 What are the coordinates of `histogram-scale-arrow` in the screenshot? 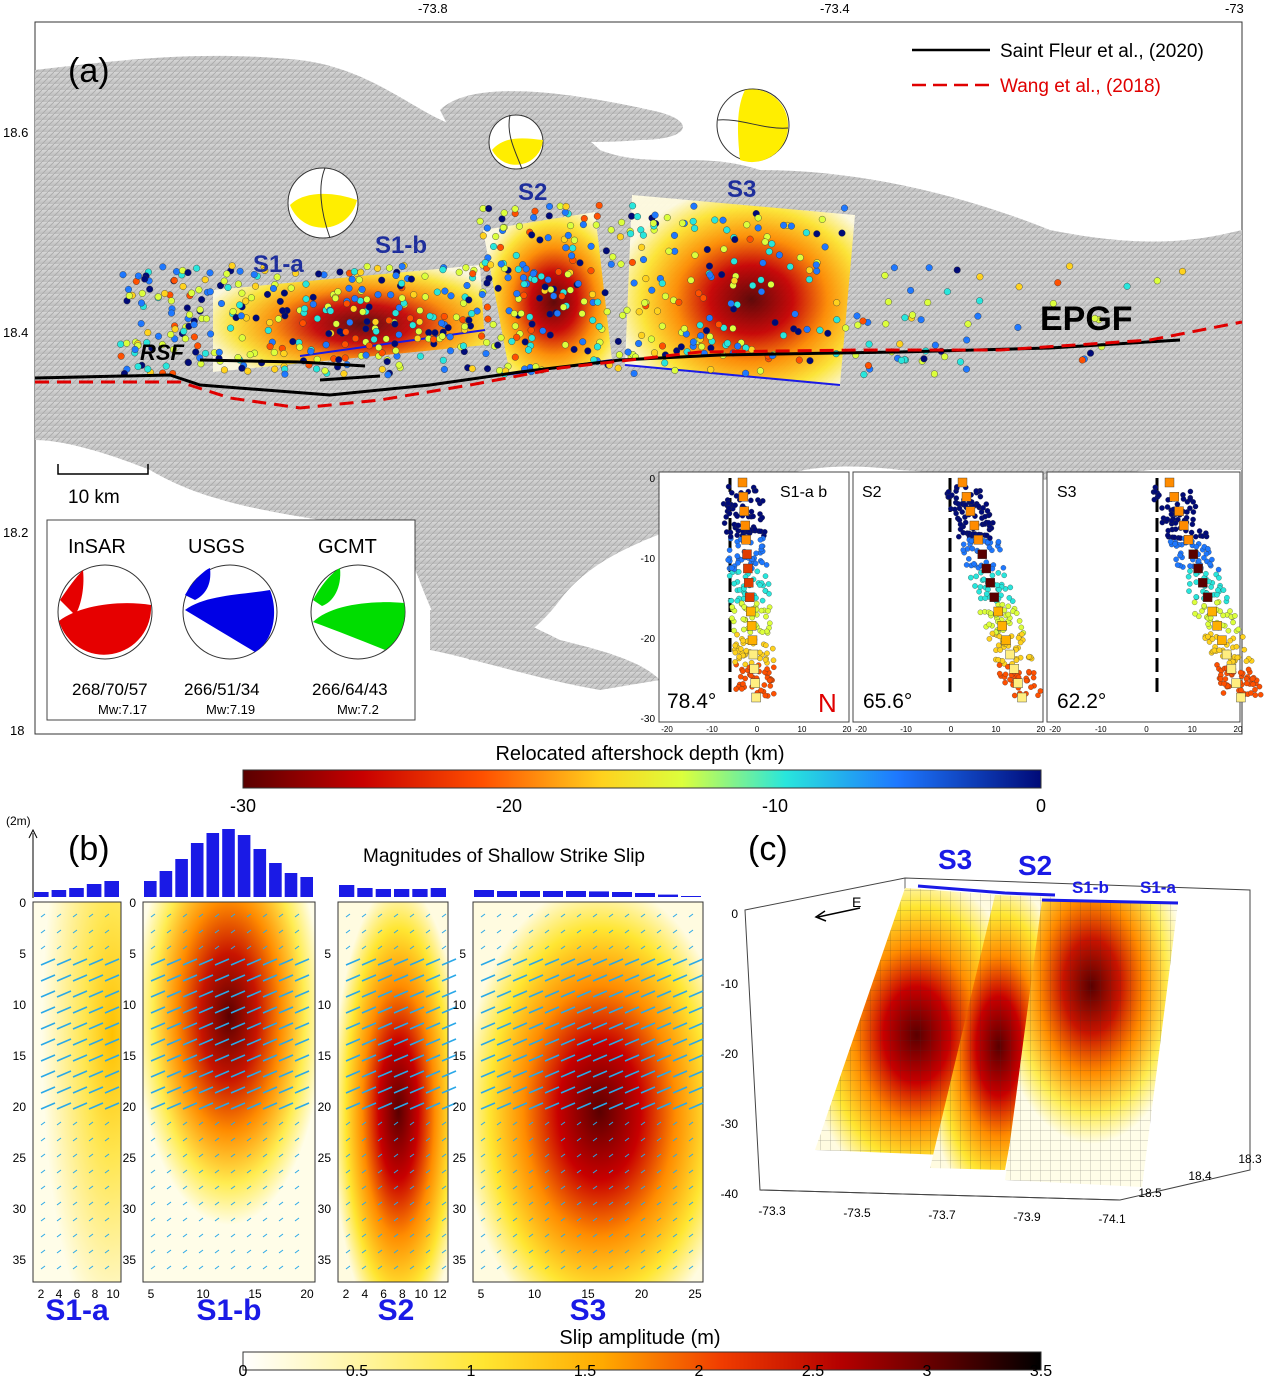 It's located at (33, 833).